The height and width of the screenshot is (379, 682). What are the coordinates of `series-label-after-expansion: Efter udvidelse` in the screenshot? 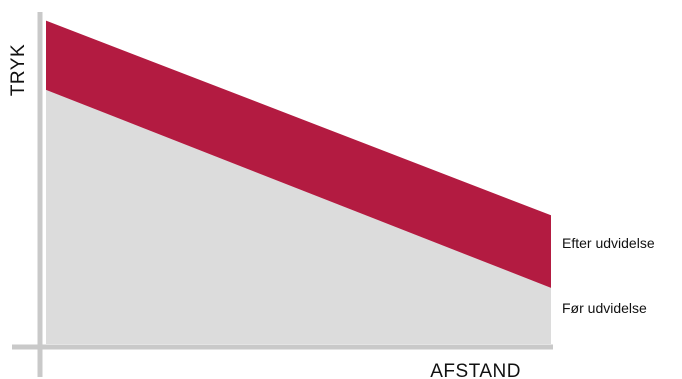 It's located at (608, 243).